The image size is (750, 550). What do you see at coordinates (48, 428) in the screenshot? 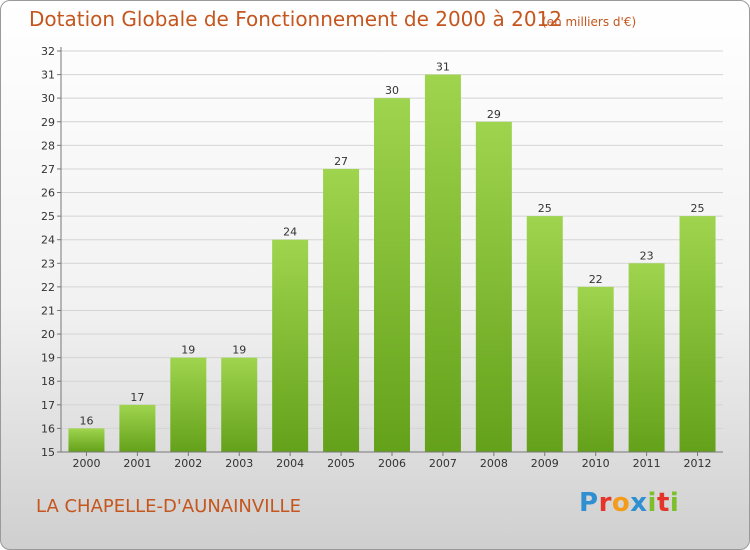
I see `y-tick-label: 16` at bounding box center [48, 428].